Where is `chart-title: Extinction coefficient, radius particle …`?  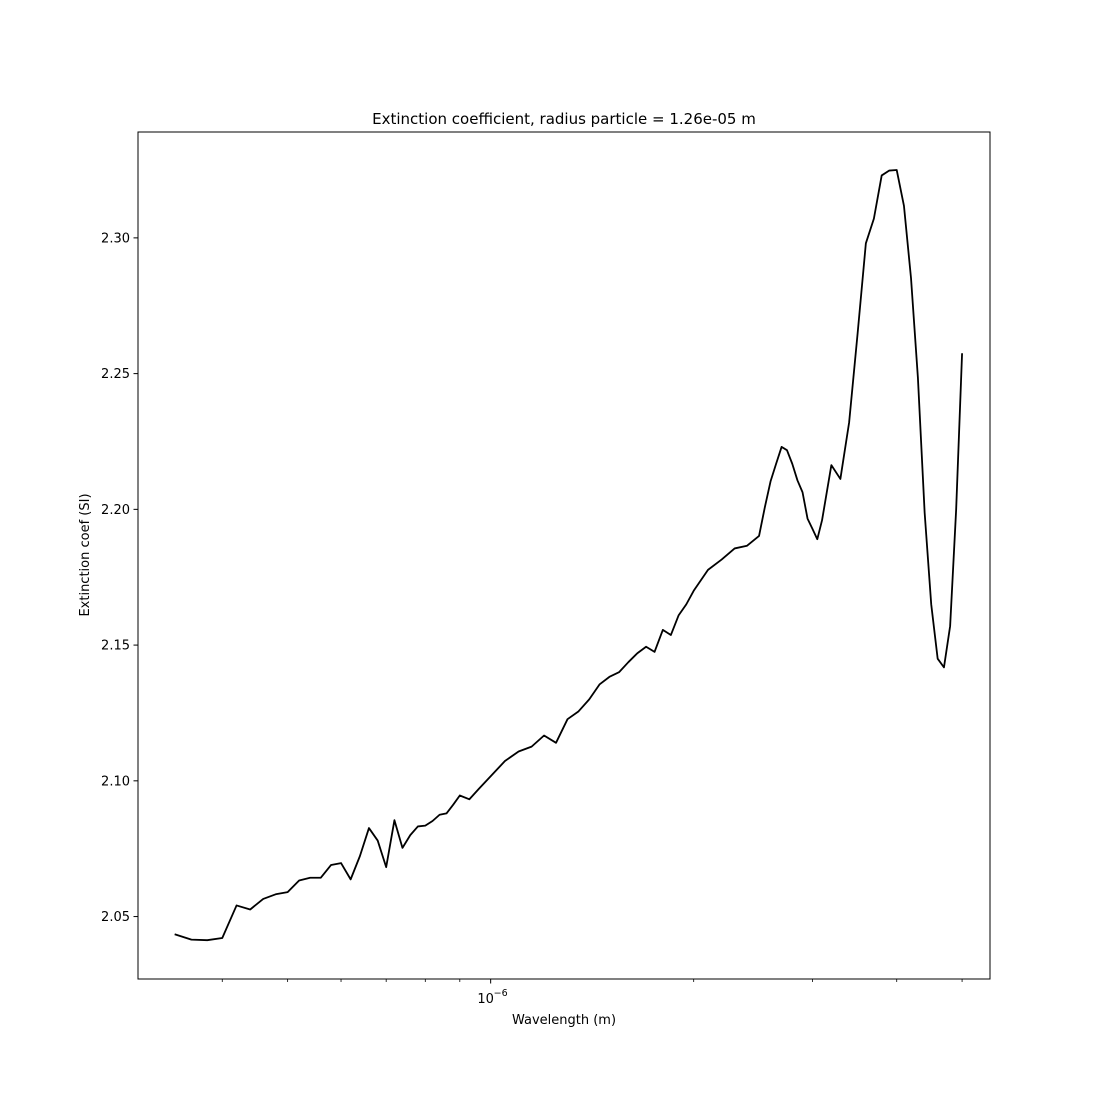
chart-title: Extinction coefficient, radius particle … is located at coordinates (564, 119).